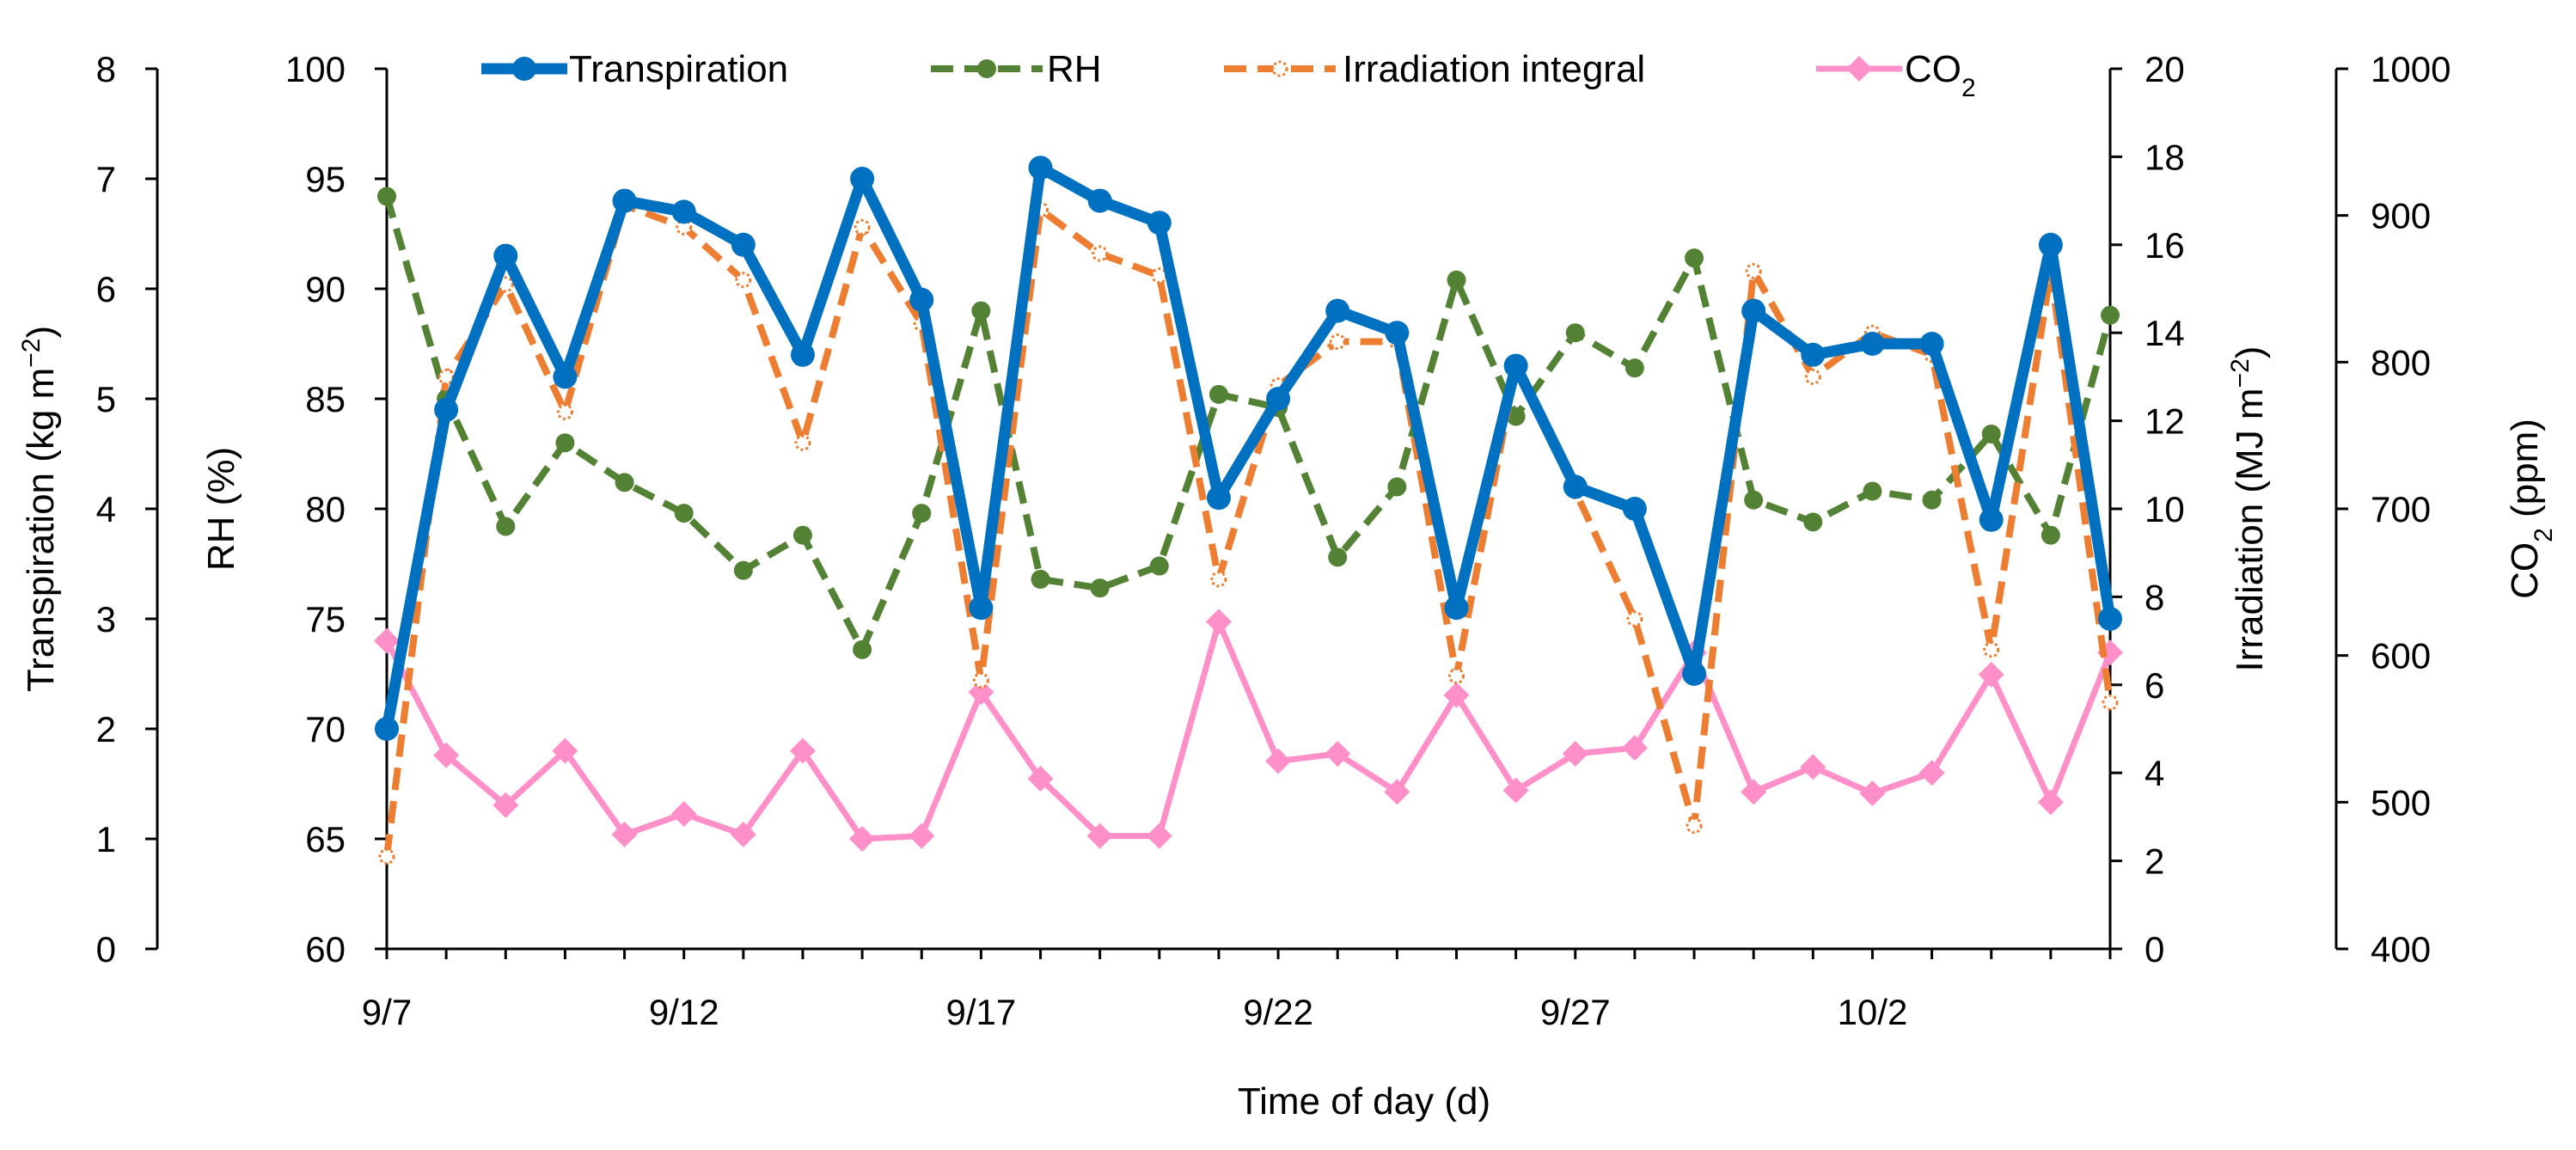 This screenshot has width=2576, height=1150. Describe the element at coordinates (106, 179) in the screenshot. I see `transpiration-tick-label: 7` at that location.